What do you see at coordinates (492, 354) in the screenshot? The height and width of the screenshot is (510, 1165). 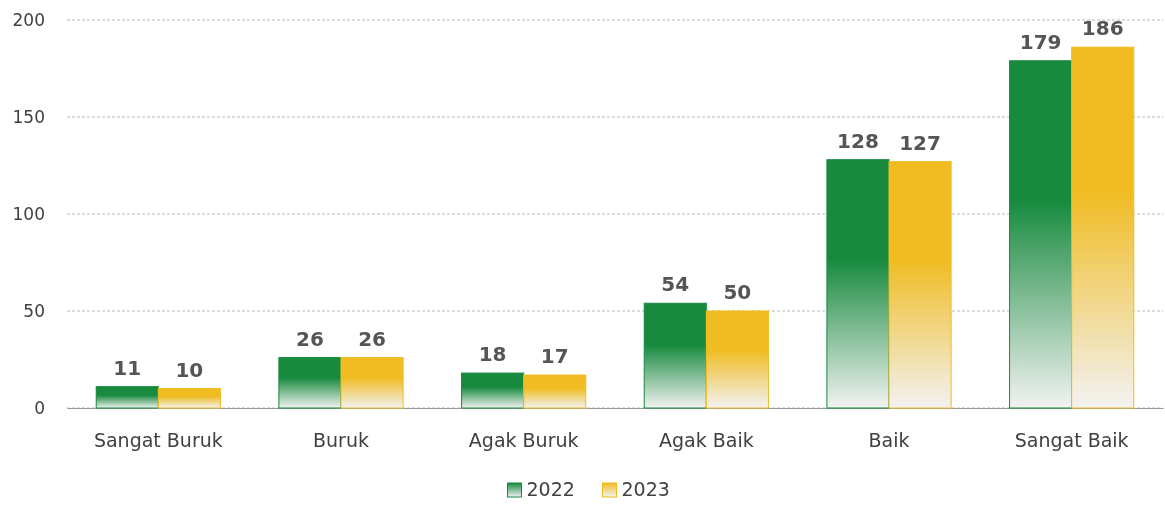 I see `data-label: 18` at bounding box center [492, 354].